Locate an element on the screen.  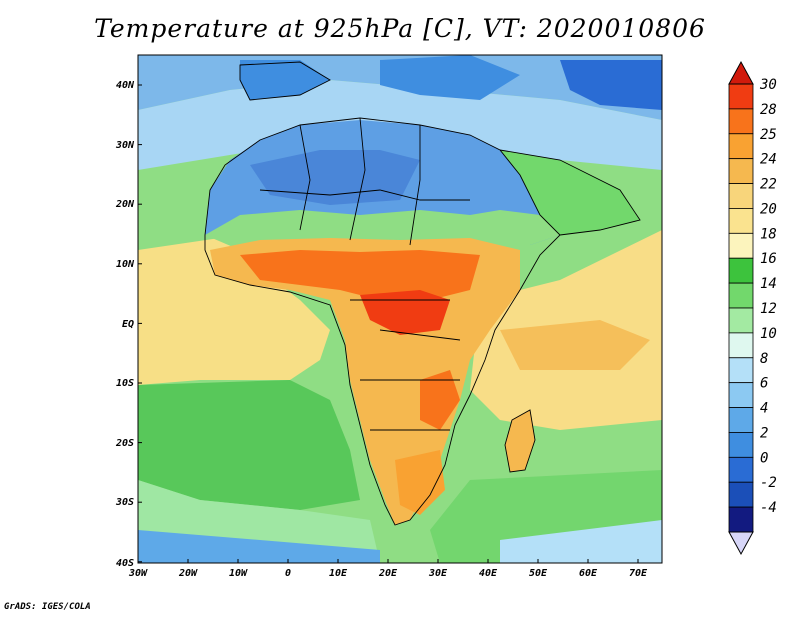
lat-label: EQ is located at coordinates (128, 324).